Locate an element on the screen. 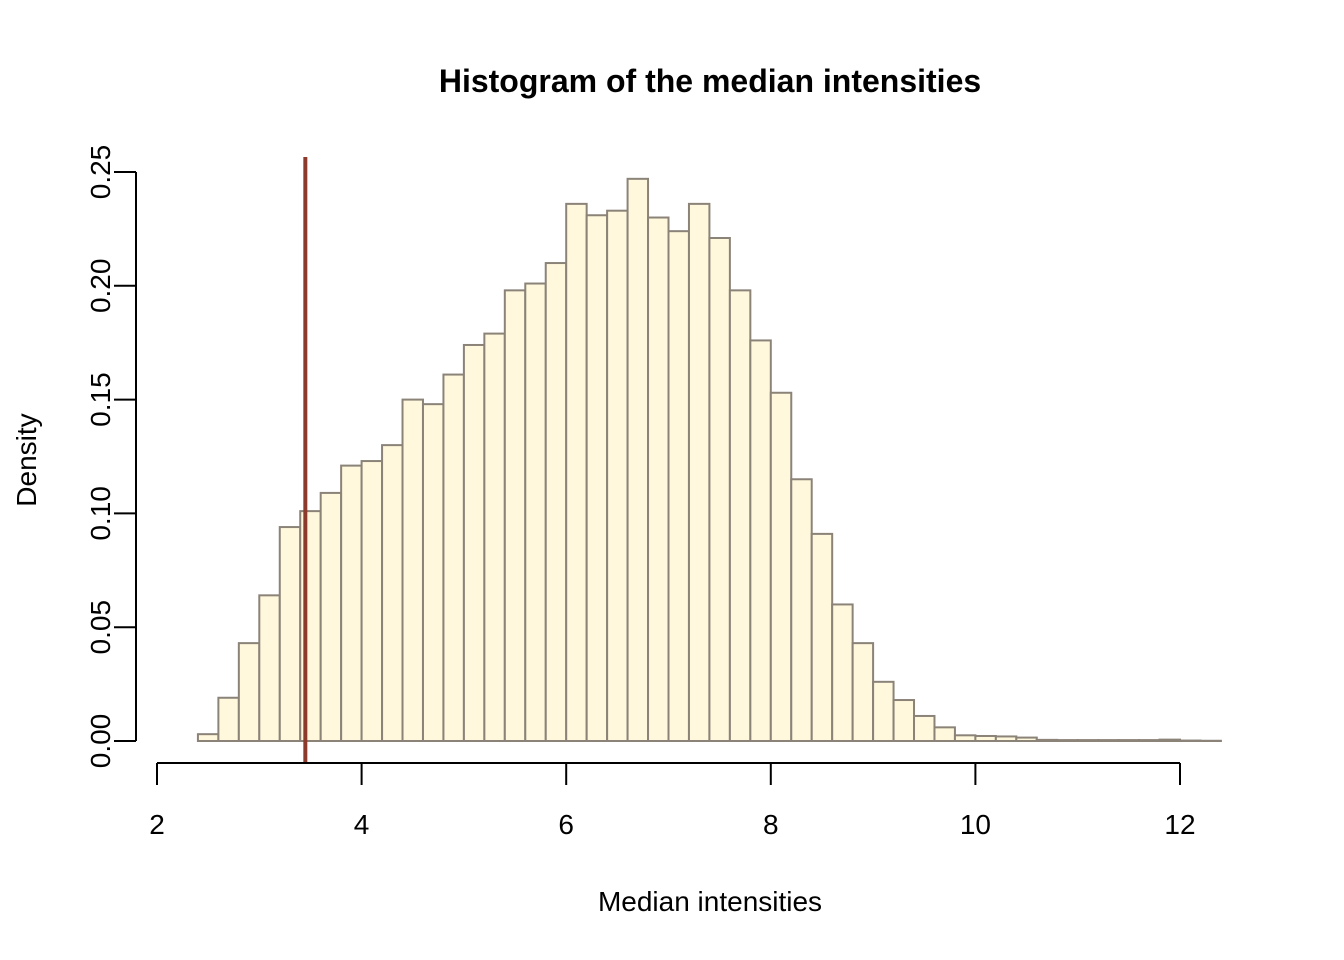  chart-title: Histogram of the median intensities is located at coordinates (710, 81).